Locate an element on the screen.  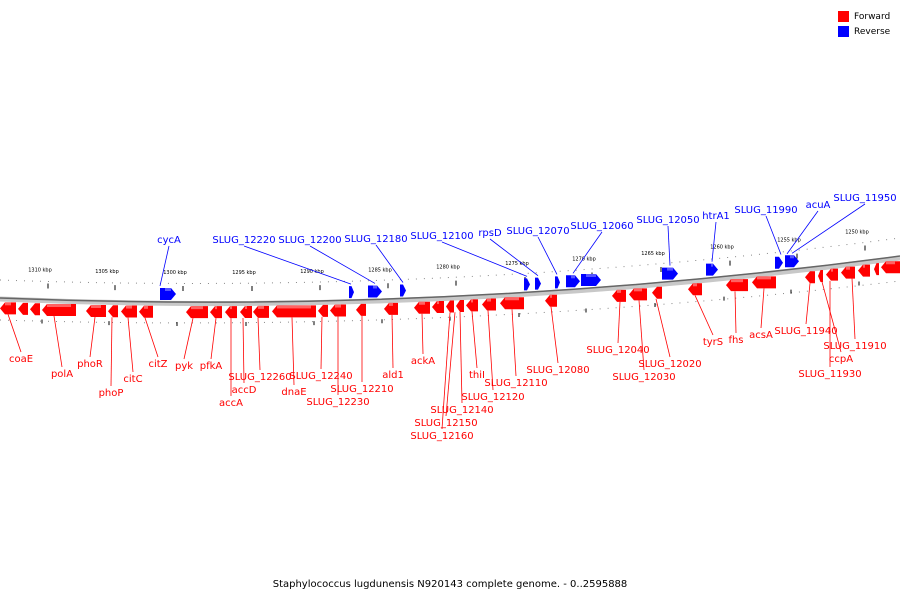
gene-label-slug-12030: SLUG_12030 is located at coordinates (644, 341).